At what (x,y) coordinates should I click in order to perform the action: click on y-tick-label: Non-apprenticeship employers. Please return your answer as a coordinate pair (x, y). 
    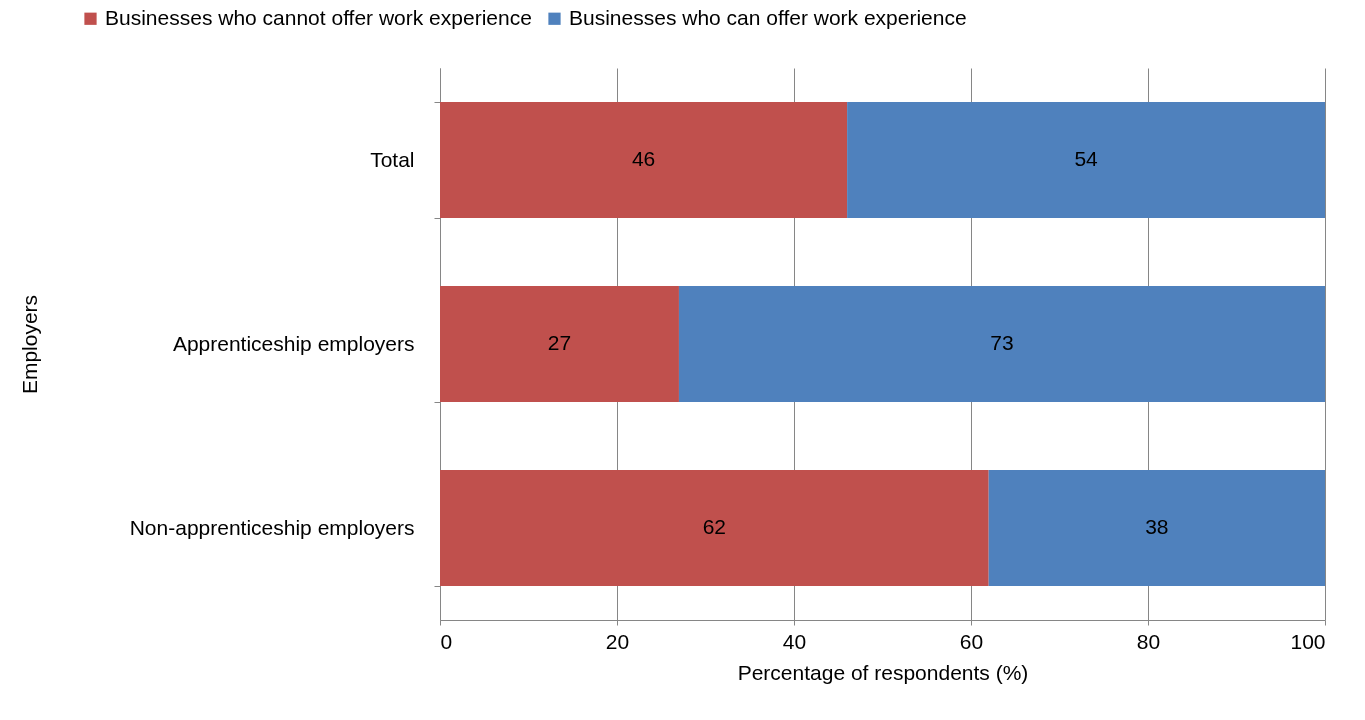
    Looking at the image, I should click on (272, 527).